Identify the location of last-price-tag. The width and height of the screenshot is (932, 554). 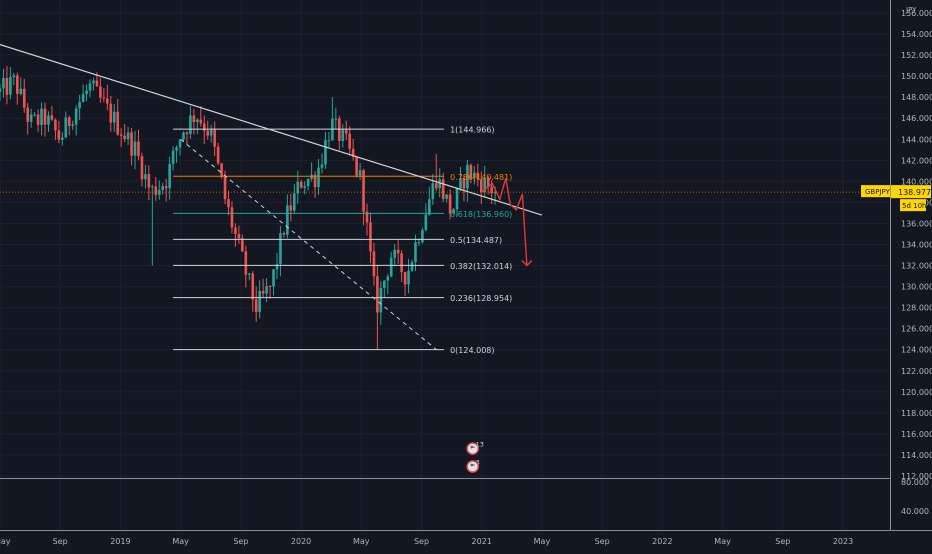
(911, 192).